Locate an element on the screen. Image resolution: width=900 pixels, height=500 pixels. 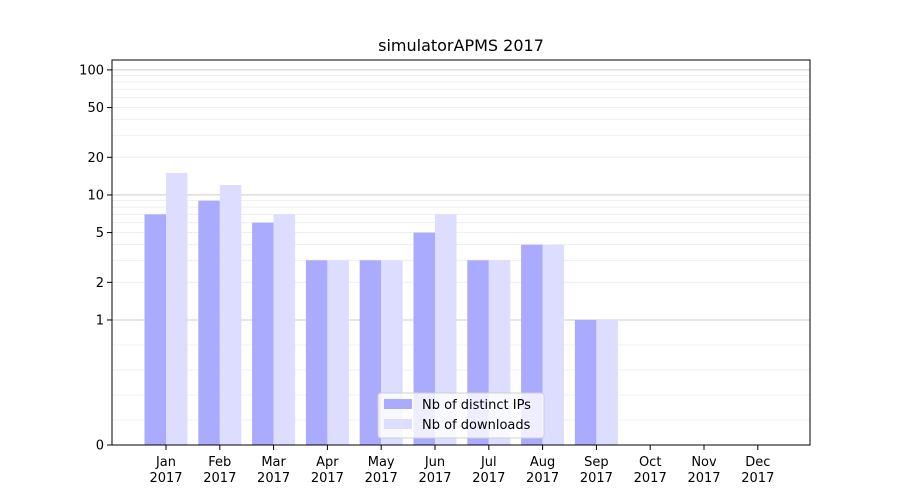
x-tick-label: Feb 2017 is located at coordinates (219, 470).